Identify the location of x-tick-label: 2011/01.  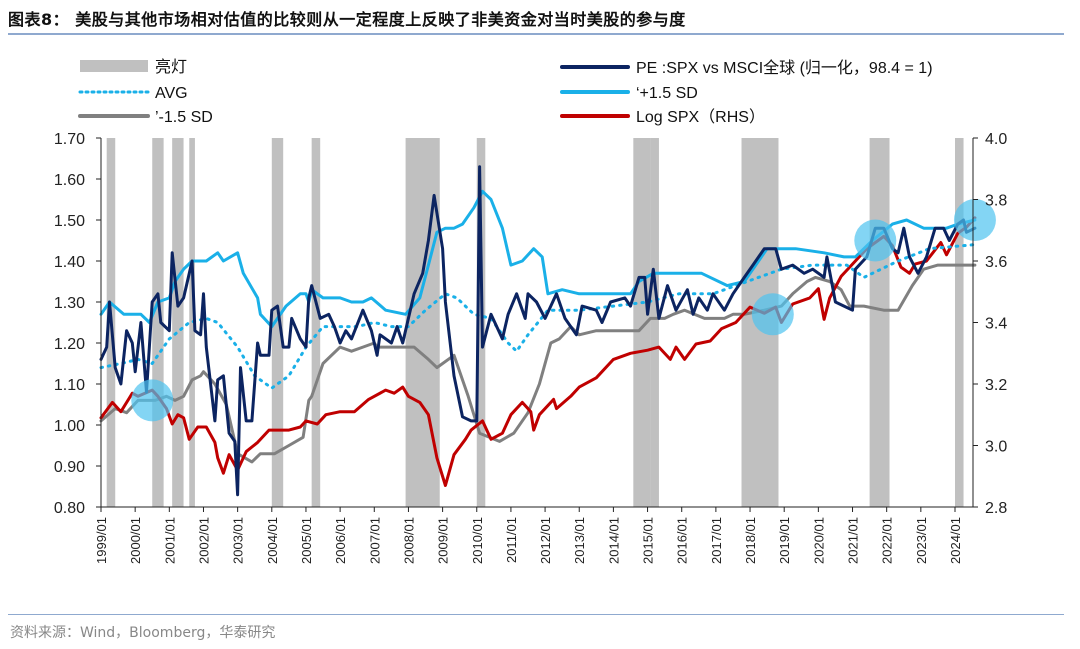
(511, 540).